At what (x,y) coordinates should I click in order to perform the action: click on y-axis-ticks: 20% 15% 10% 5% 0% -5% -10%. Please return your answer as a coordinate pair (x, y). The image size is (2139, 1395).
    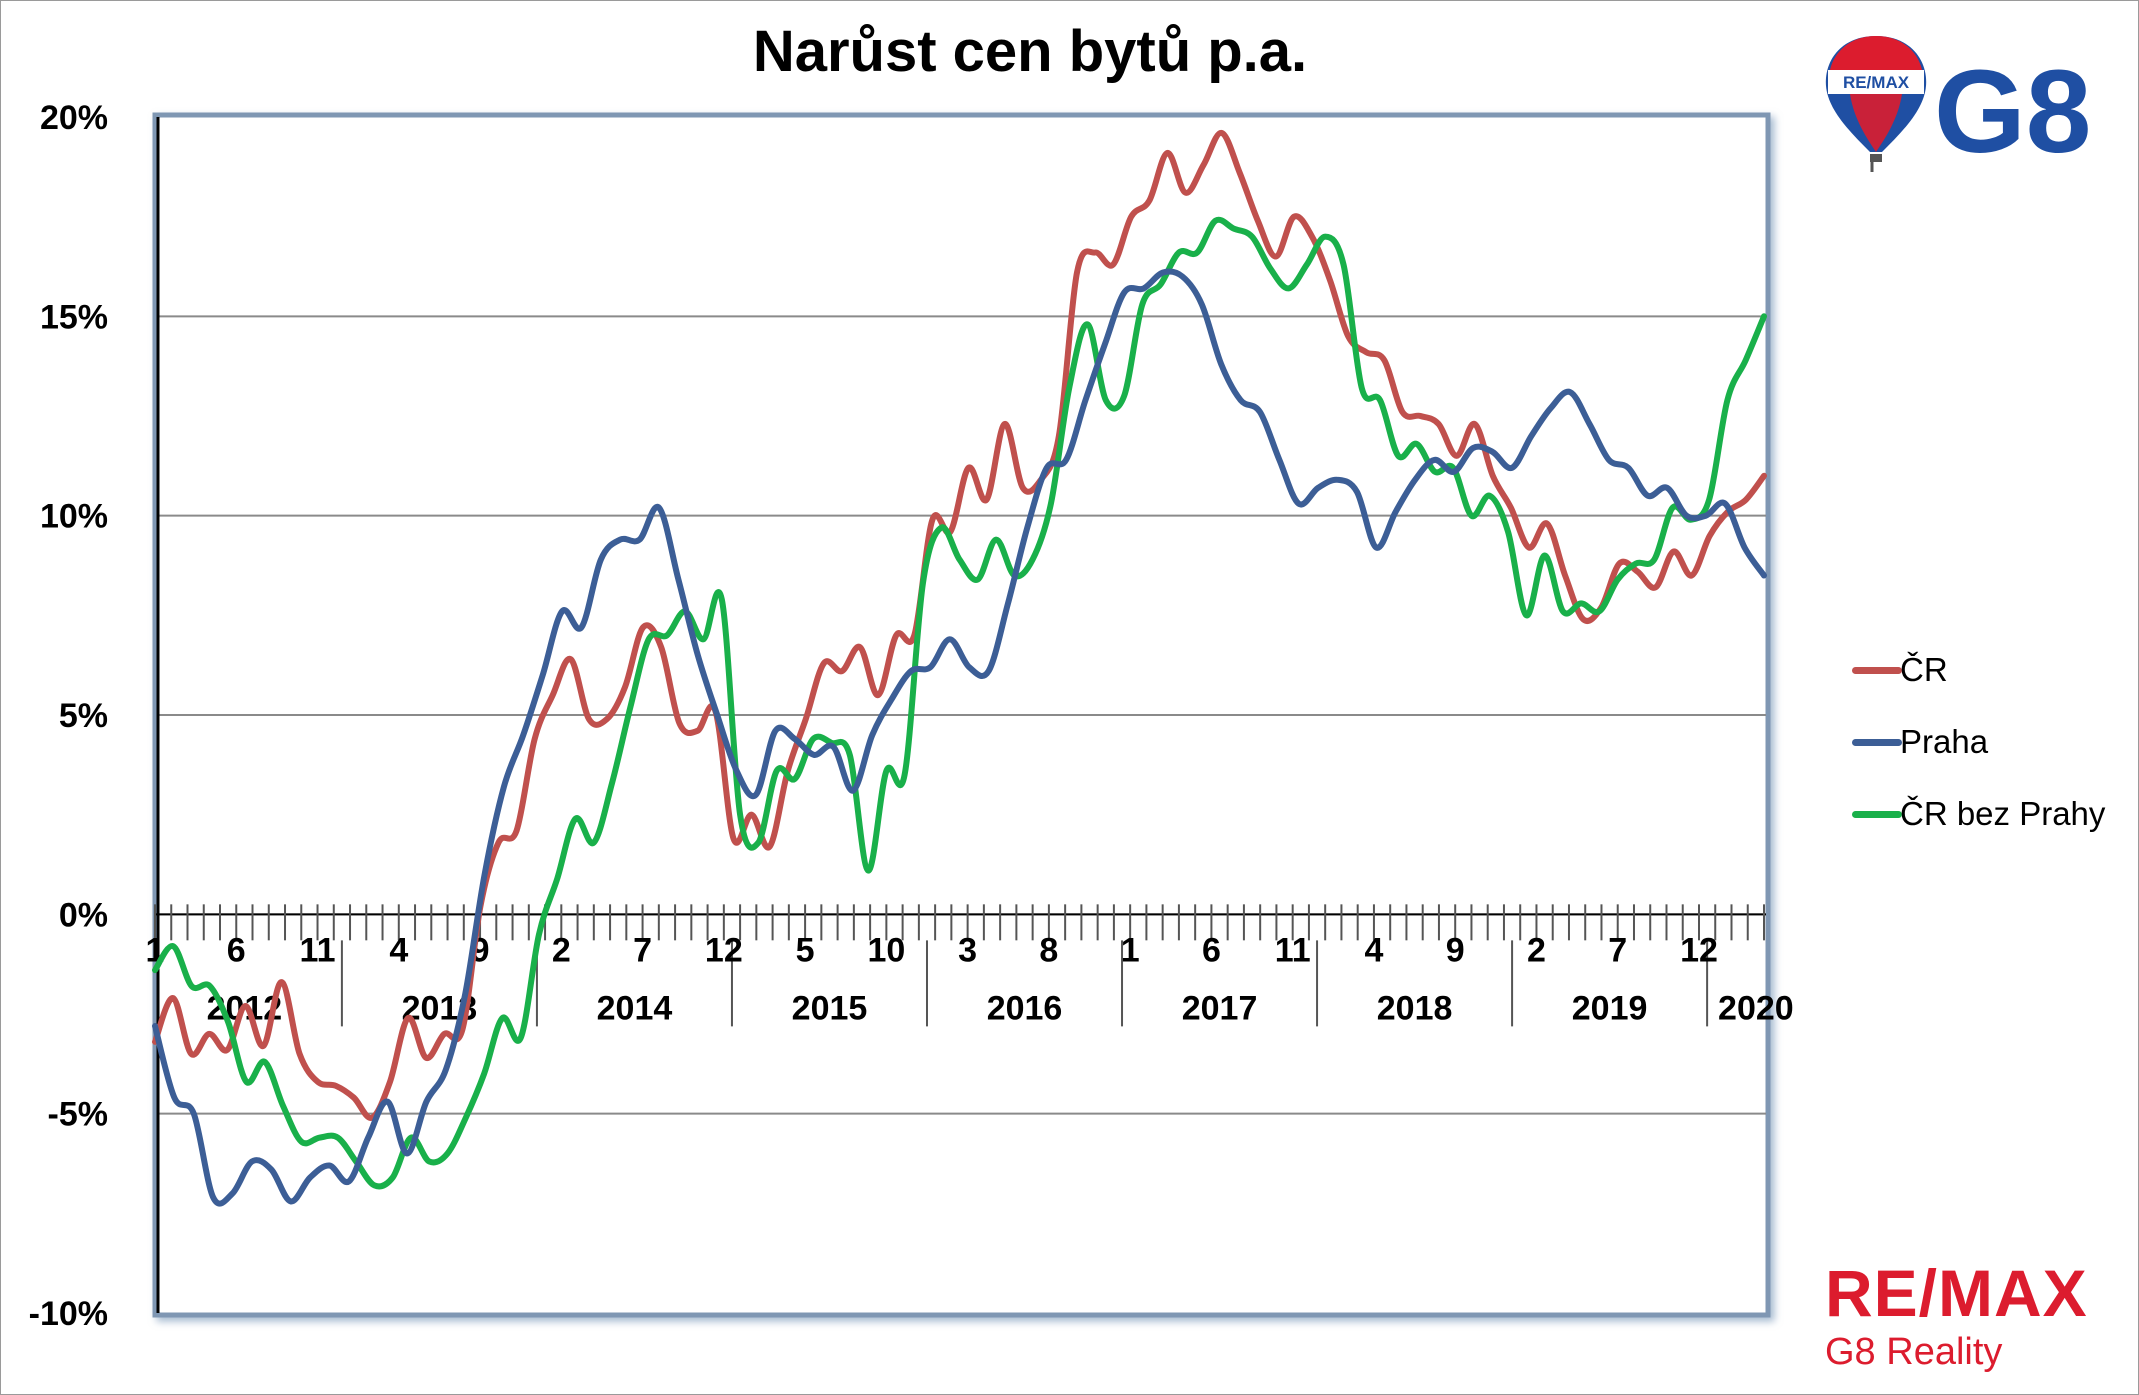
    Looking at the image, I should click on (68, 716).